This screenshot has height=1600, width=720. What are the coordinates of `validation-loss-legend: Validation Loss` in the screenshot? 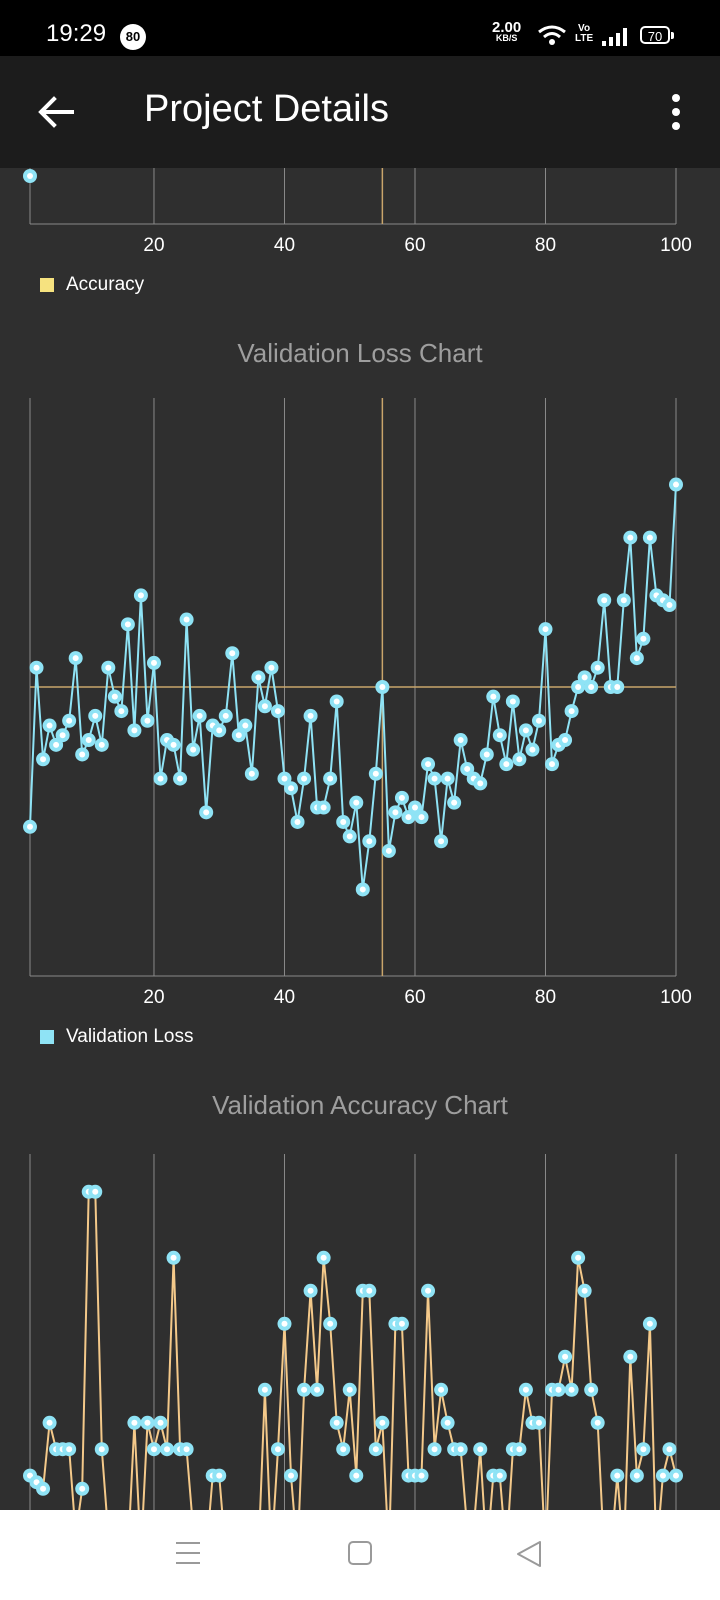 It's located at (116, 1037).